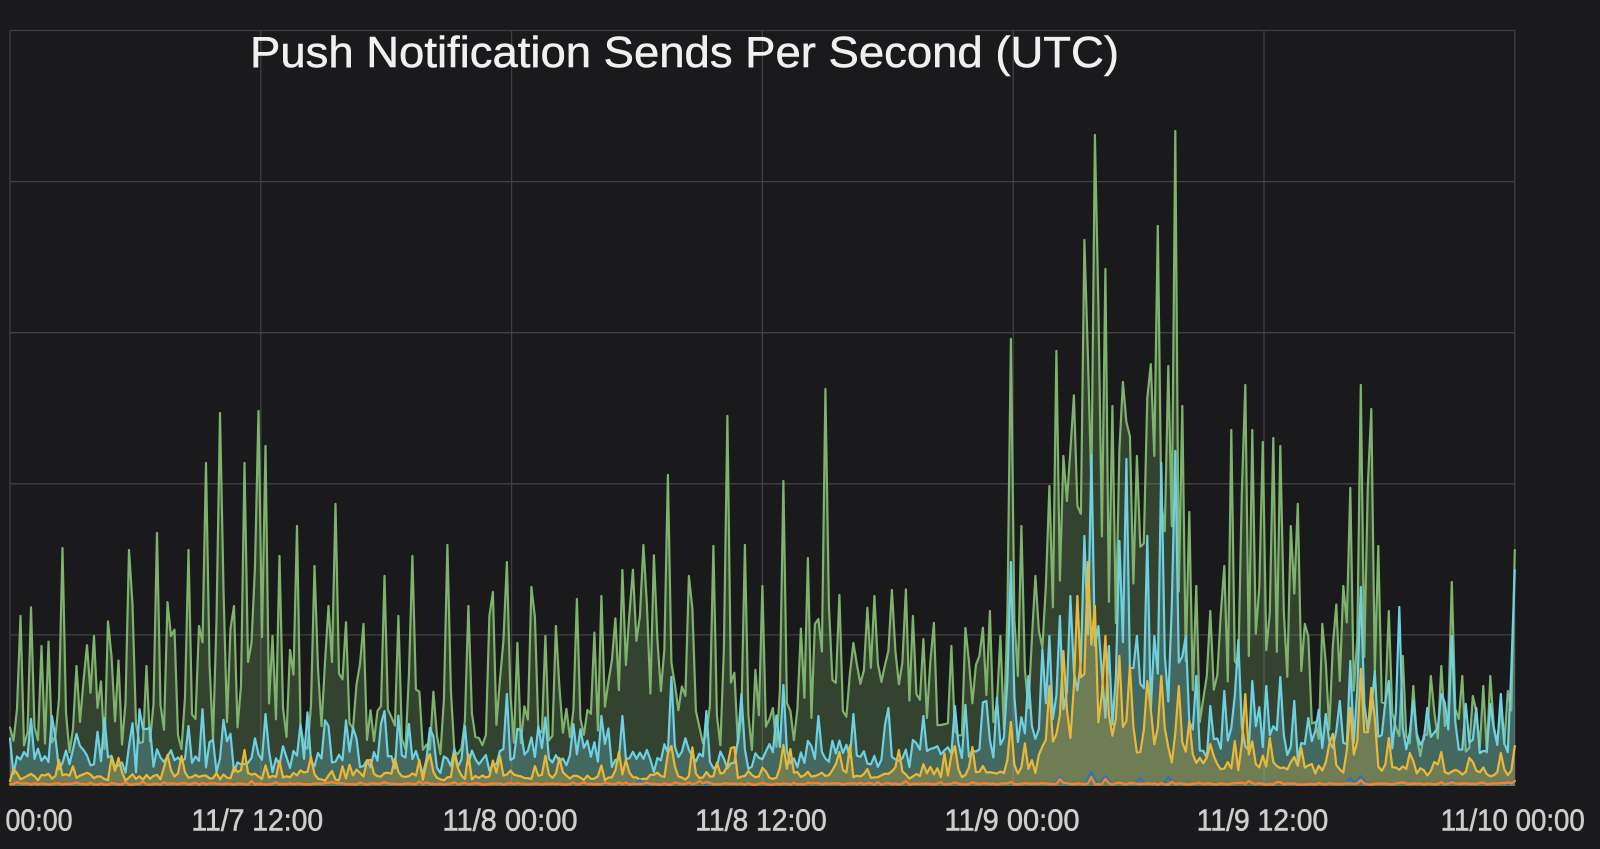 The width and height of the screenshot is (1600, 849). What do you see at coordinates (1012, 821) in the screenshot?
I see `svg-text: 11/9 00:00` at bounding box center [1012, 821].